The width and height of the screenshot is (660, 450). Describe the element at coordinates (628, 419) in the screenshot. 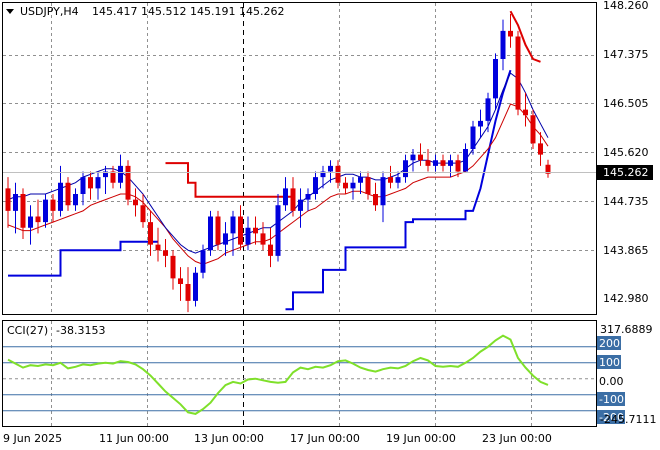

I see `cci-min-label: -245.7111` at that location.